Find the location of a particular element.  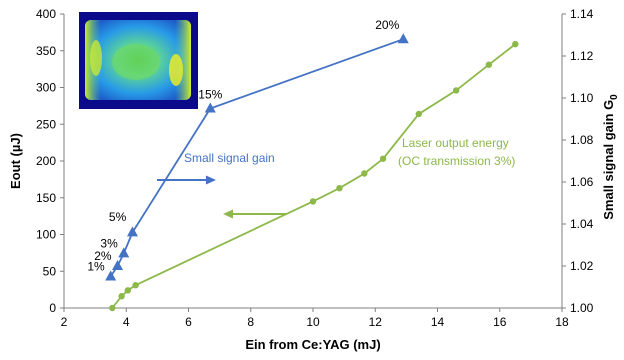

arrow-right-icon is located at coordinates (186, 180).